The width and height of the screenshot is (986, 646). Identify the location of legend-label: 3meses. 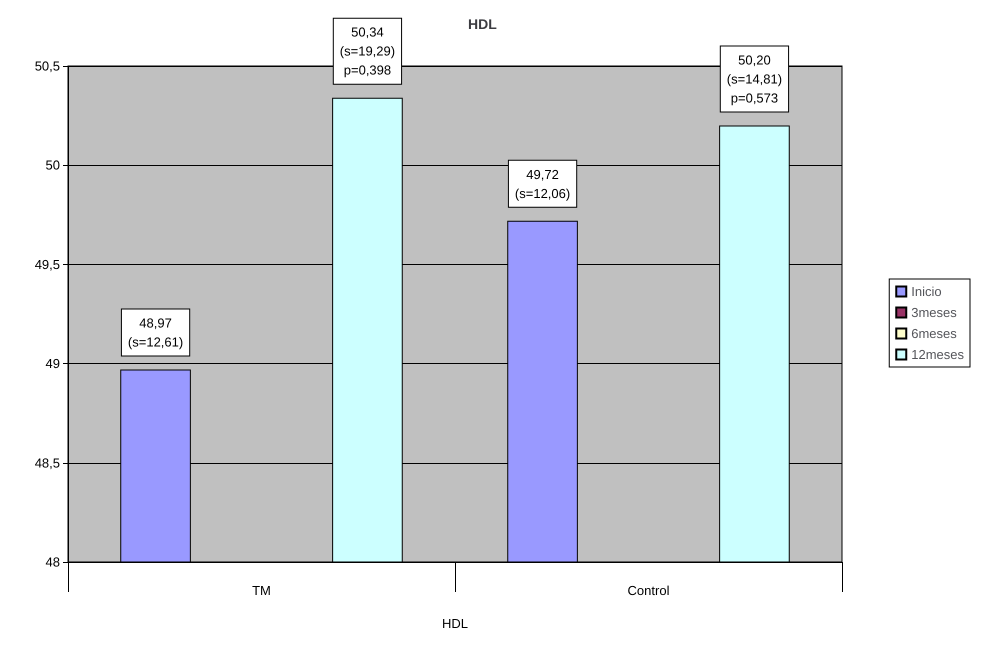
(934, 312).